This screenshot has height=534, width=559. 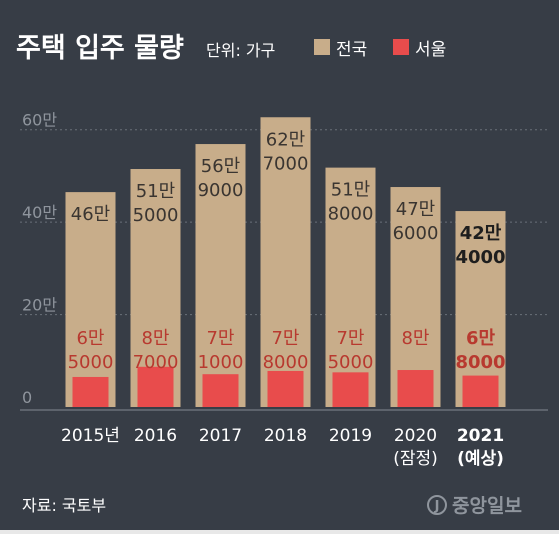 What do you see at coordinates (415, 436) in the screenshot?
I see `x-tick-label: 2020` at bounding box center [415, 436].